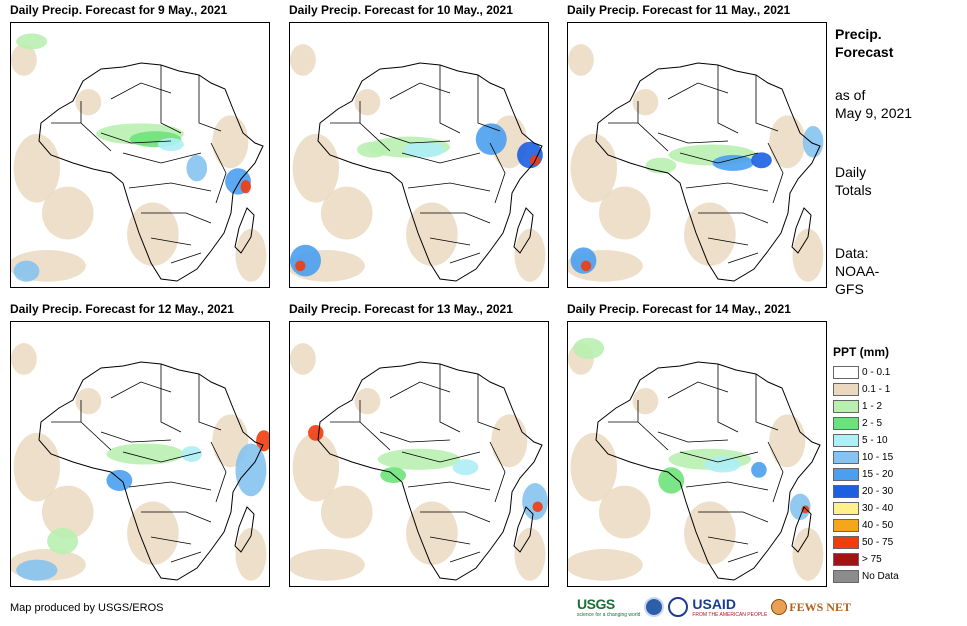 This screenshot has height=626, width=967. What do you see at coordinates (779, 607) in the screenshot?
I see `globe-icon` at bounding box center [779, 607].